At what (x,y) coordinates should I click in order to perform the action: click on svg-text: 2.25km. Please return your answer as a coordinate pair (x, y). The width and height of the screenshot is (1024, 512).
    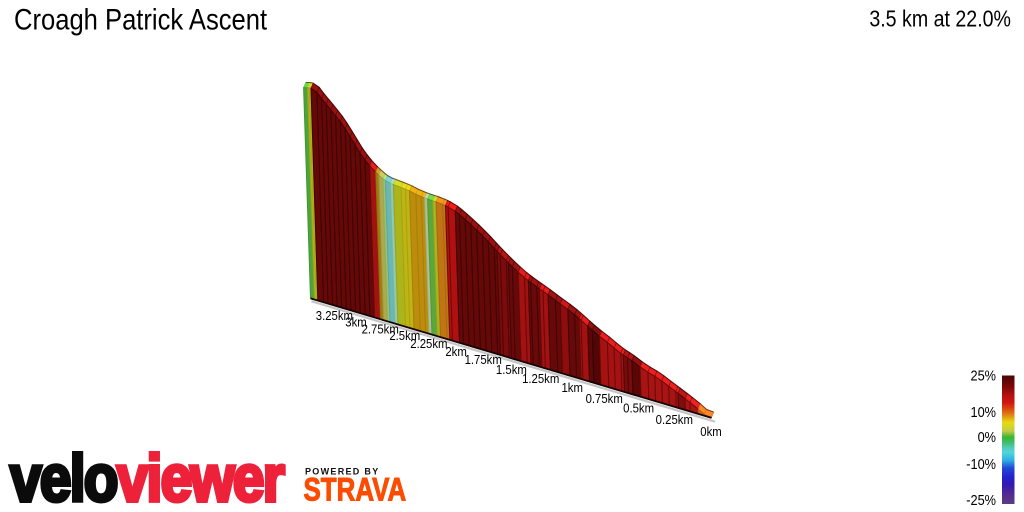
    Looking at the image, I should click on (428, 344).